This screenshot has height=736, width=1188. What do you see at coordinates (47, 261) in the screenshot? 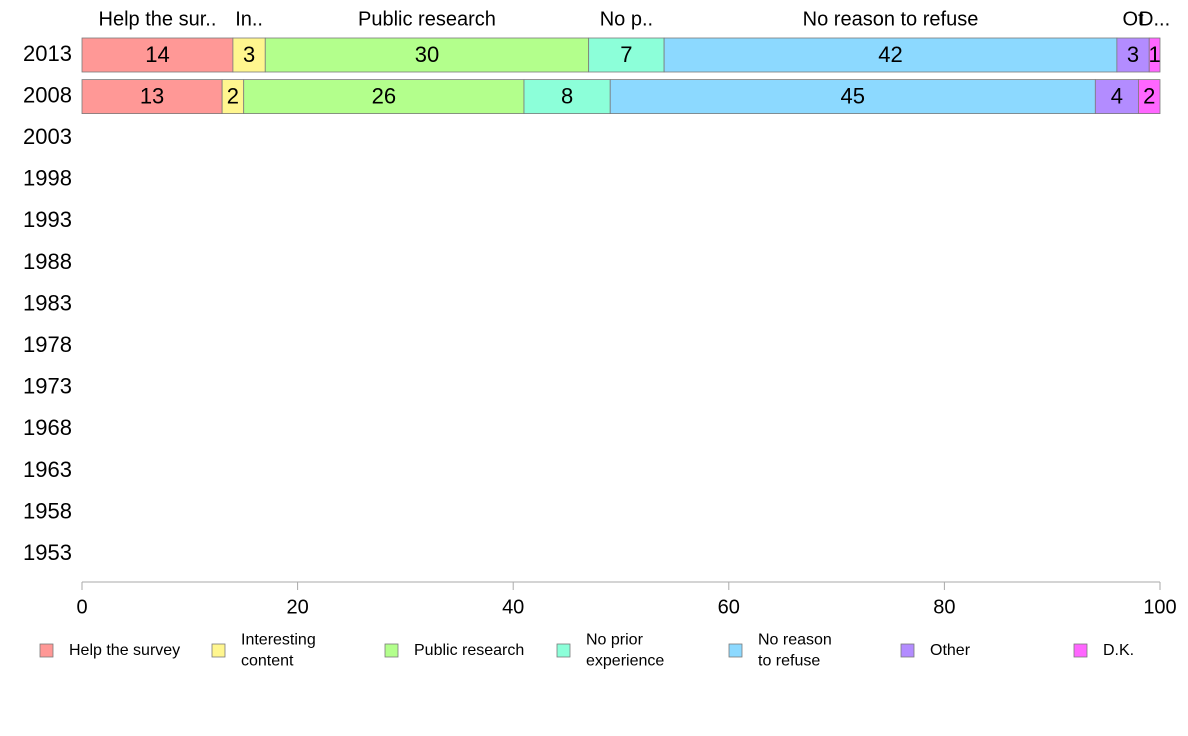
I see `year-label: 1988` at bounding box center [47, 261].